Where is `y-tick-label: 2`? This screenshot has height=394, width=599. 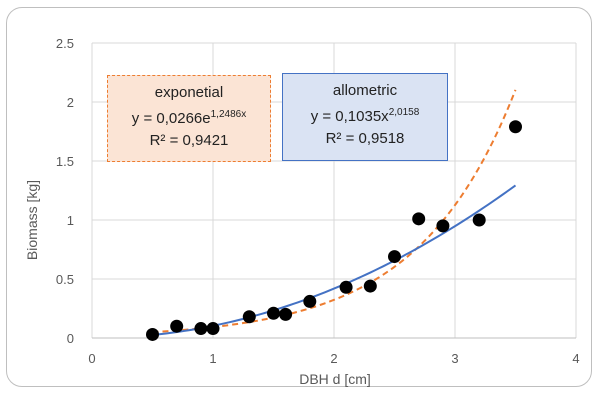
y-tick-label: 2 is located at coordinates (70, 102).